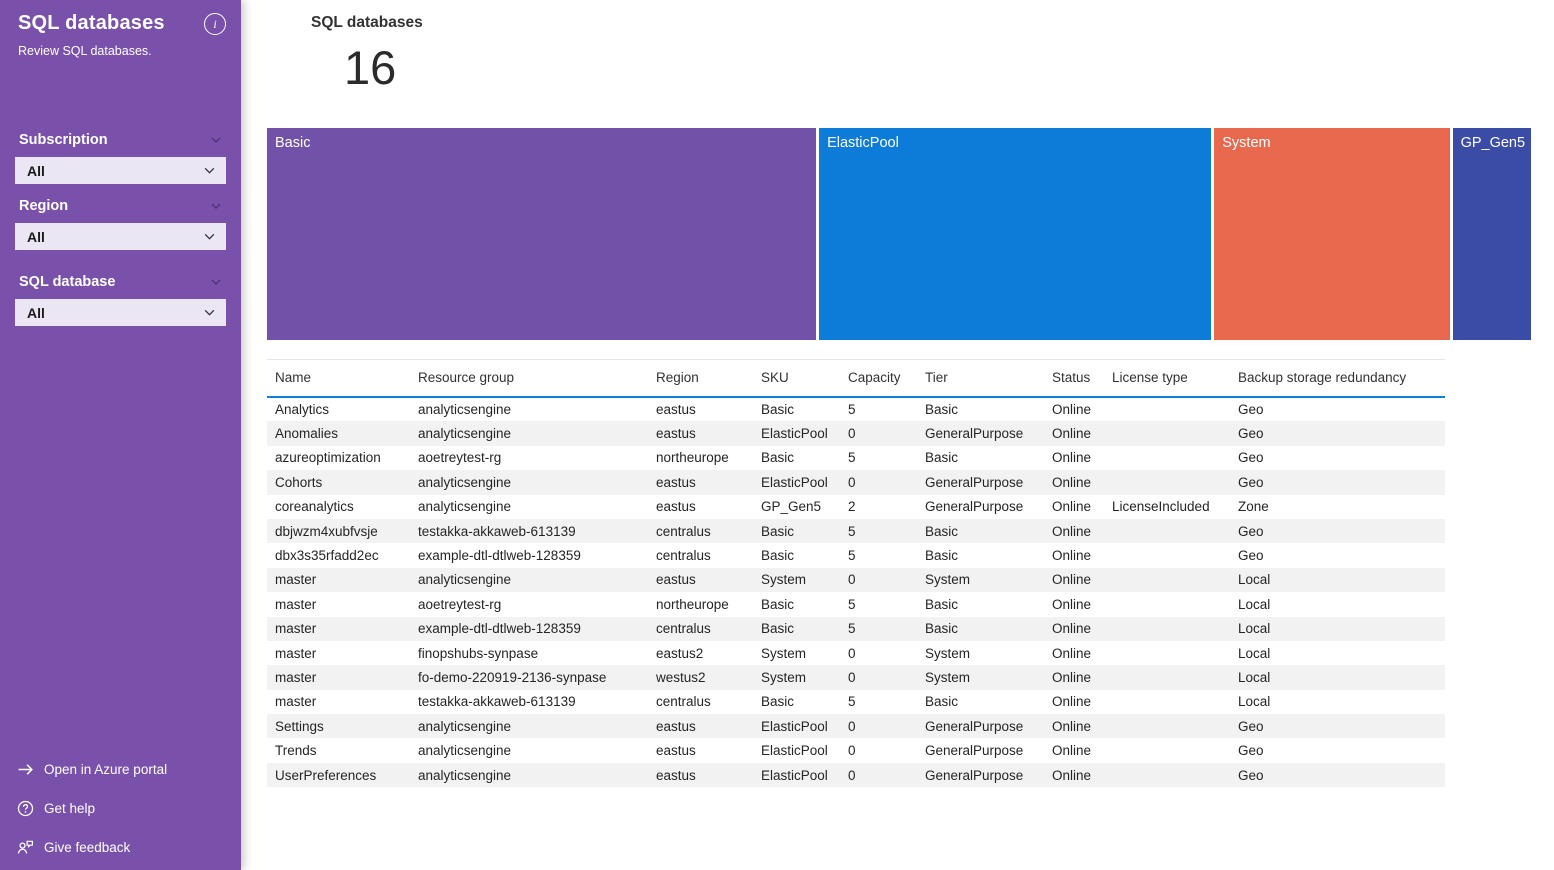 This screenshot has height=870, width=1554. What do you see at coordinates (796, 378) in the screenshot?
I see `column-header-sku: SKU` at bounding box center [796, 378].